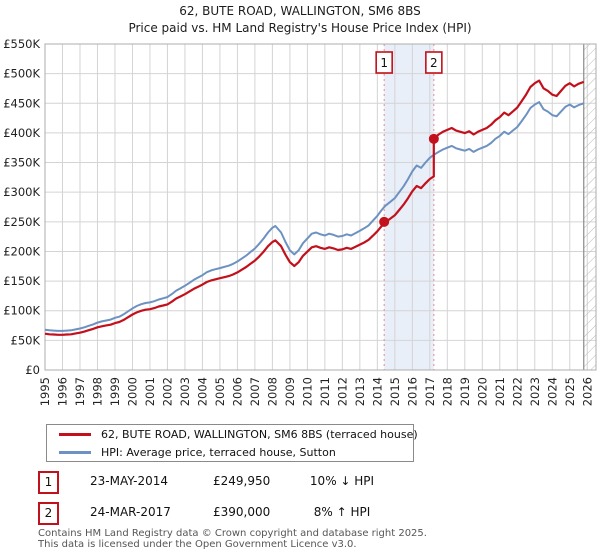 This screenshot has height=560, width=600. I want to click on sale-annotation-row-2: 2 24-MAR-2017 £390,000 8% ↑ HPI, so click(300, 513).